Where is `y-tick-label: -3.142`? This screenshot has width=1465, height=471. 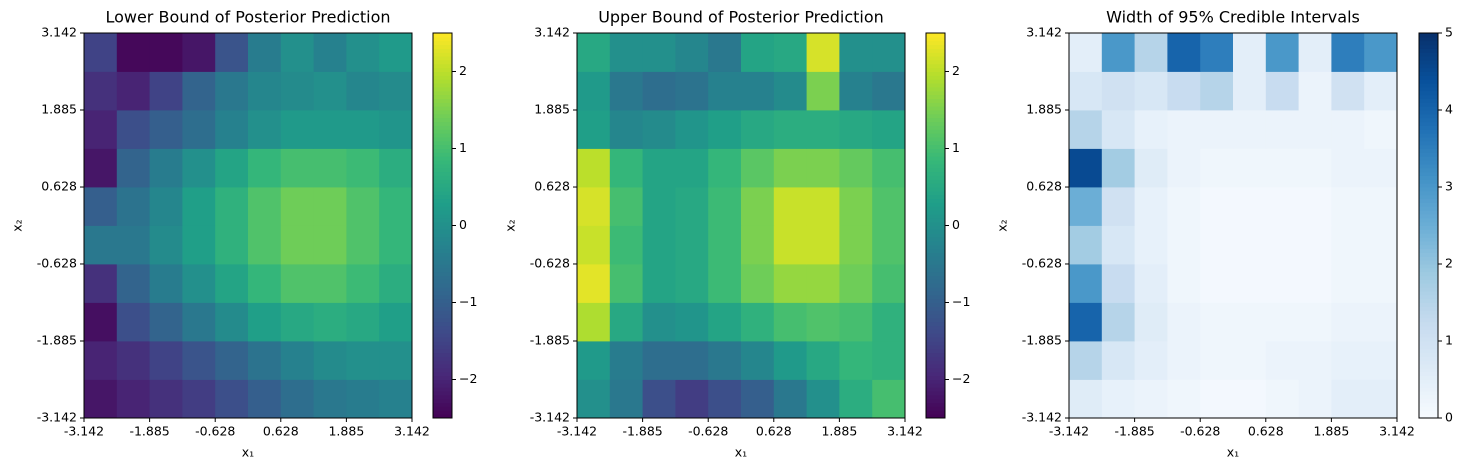 y-tick-label: -3.142 is located at coordinates (57, 417).